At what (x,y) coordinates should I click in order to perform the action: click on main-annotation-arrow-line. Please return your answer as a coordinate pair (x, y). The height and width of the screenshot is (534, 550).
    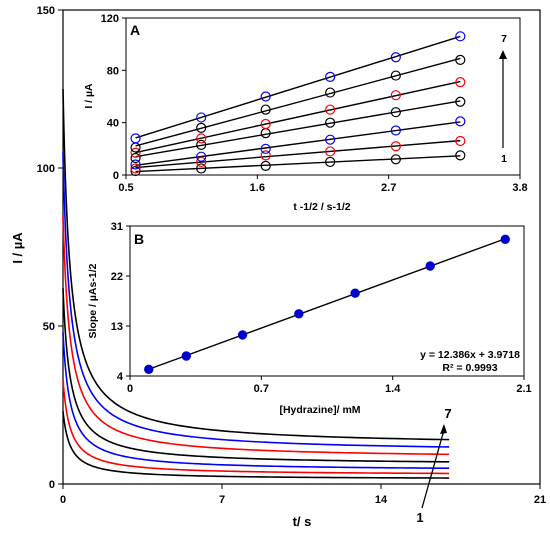
    Looking at the image, I should click on (433, 469).